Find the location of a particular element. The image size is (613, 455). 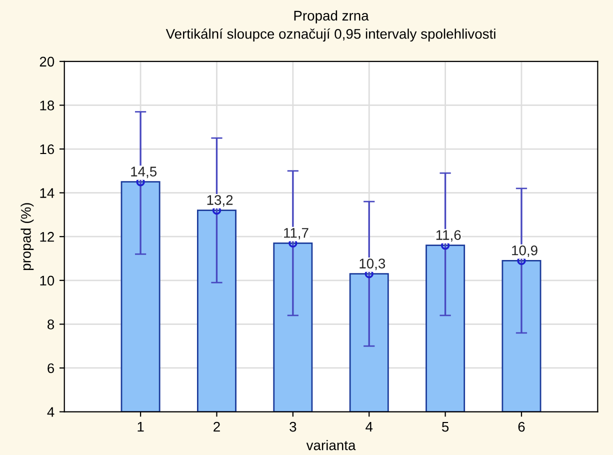

x-tick-label: 4 is located at coordinates (369, 427).